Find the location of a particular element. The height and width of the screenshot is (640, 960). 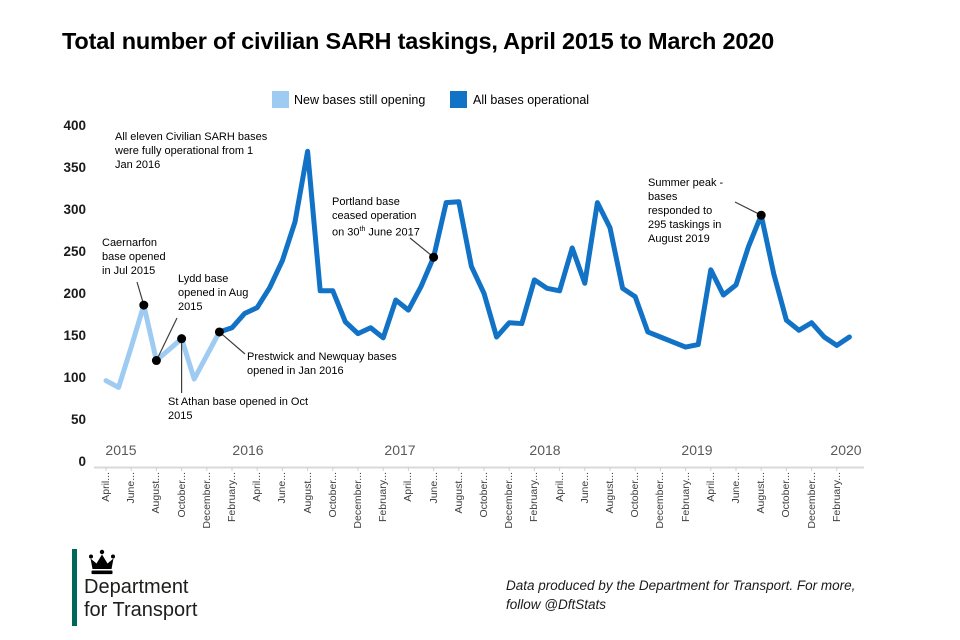

y-tick-label: 350 is located at coordinates (74, 167).